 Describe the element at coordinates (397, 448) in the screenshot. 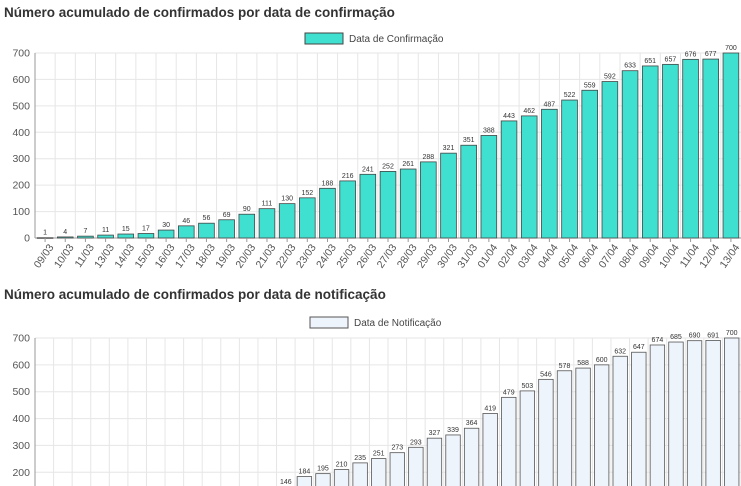

I see `data-label: 273` at that location.